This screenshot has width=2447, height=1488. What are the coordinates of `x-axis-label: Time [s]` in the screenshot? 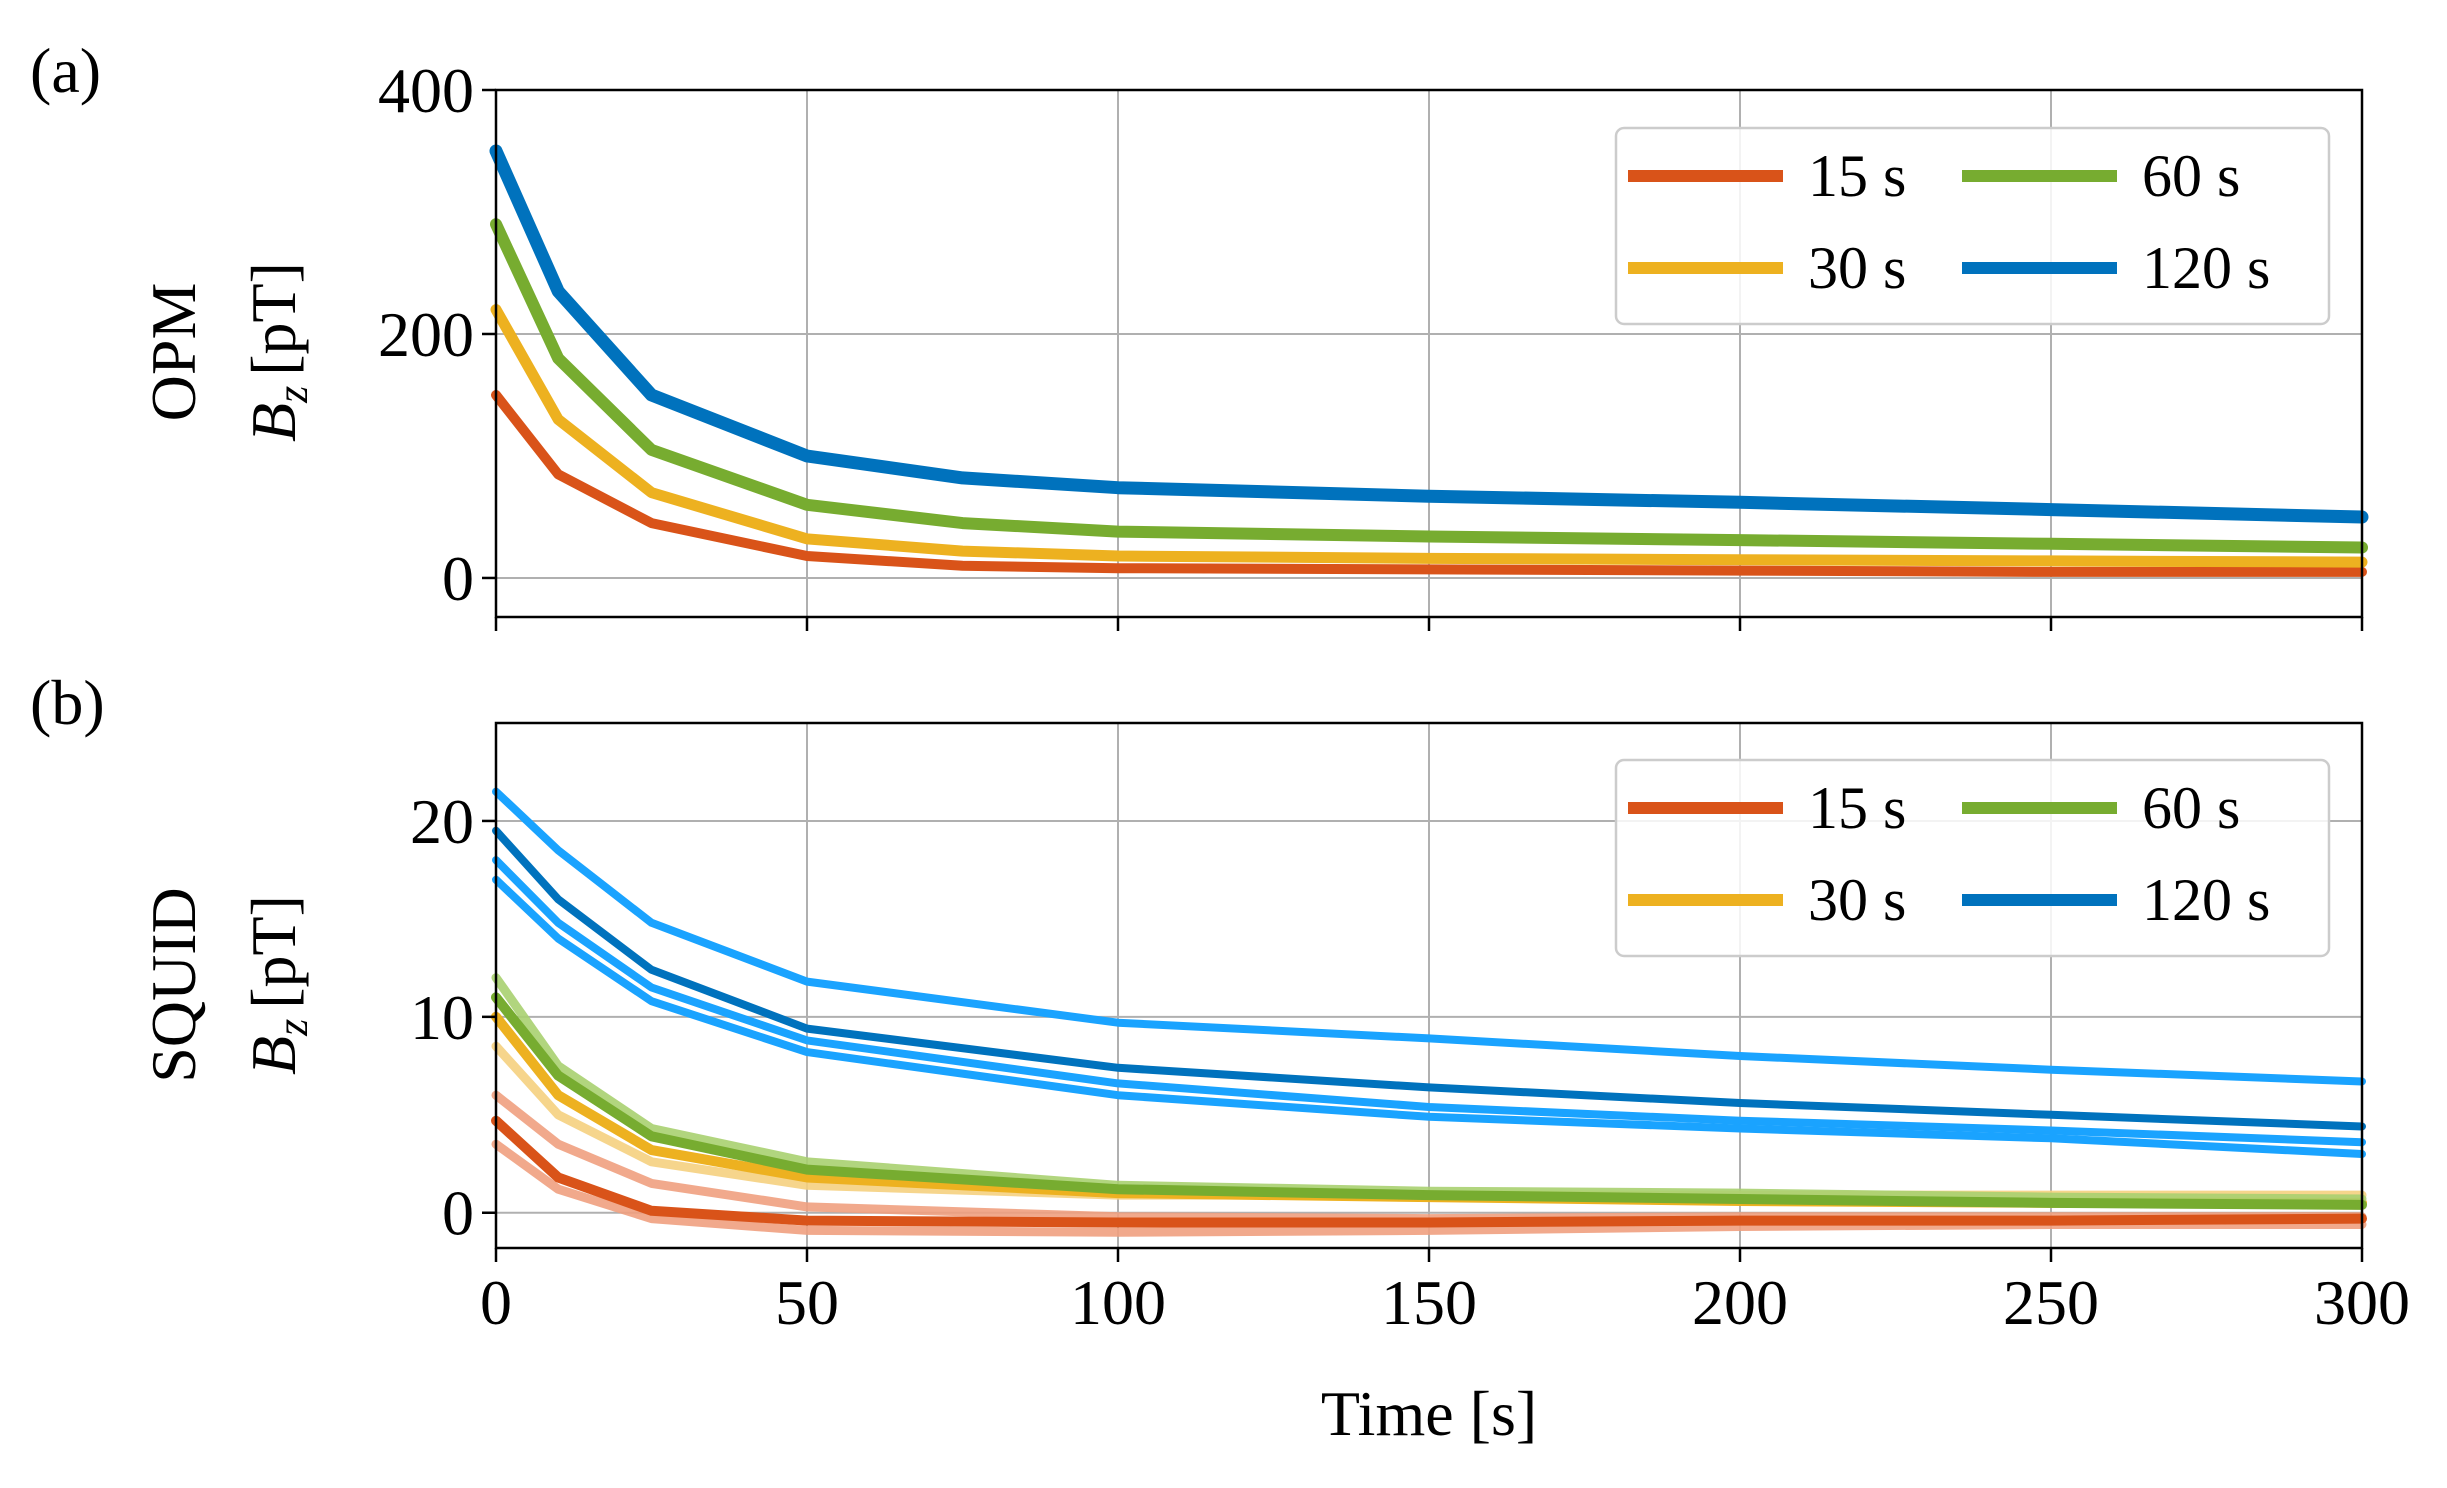 It's located at (1429, 1413).